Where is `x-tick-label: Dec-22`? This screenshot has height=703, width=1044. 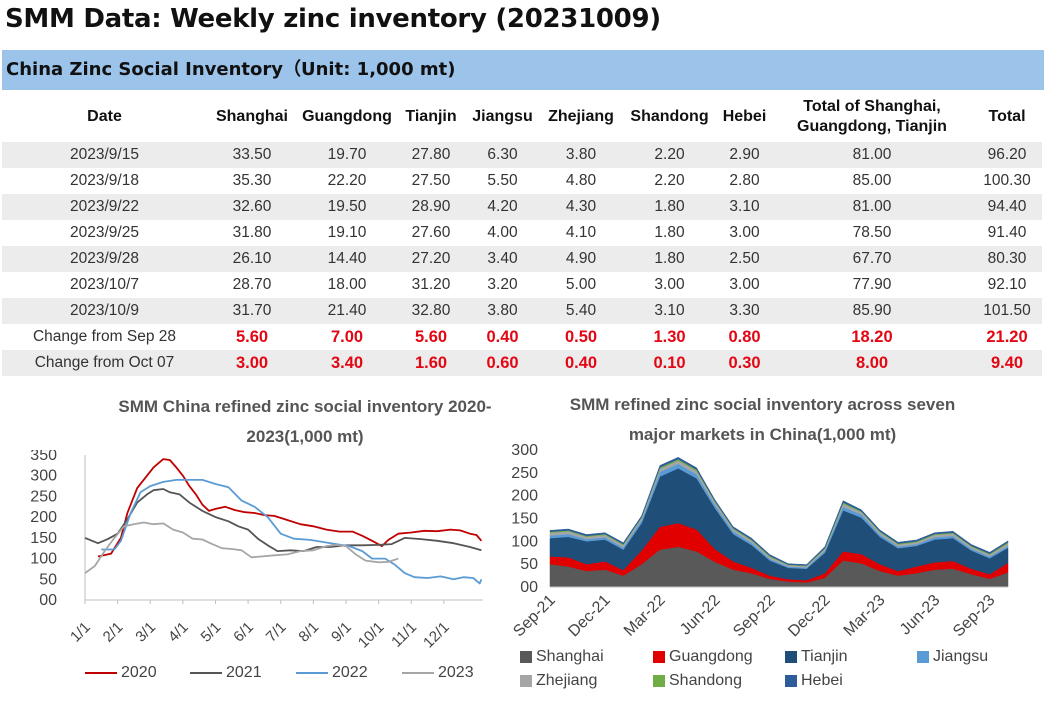
x-tick-label: Dec-22 is located at coordinates (809, 616).